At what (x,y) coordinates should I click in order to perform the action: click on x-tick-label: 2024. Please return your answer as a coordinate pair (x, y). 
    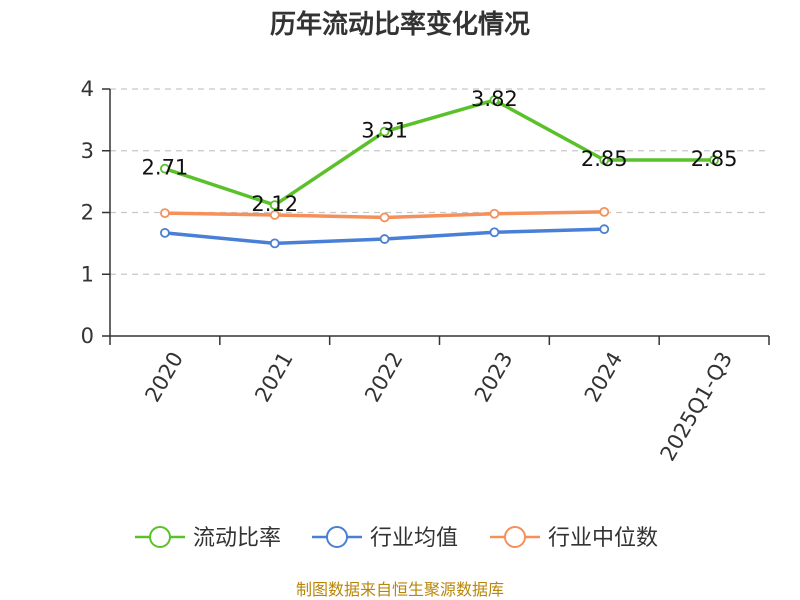
    Looking at the image, I should click on (604, 377).